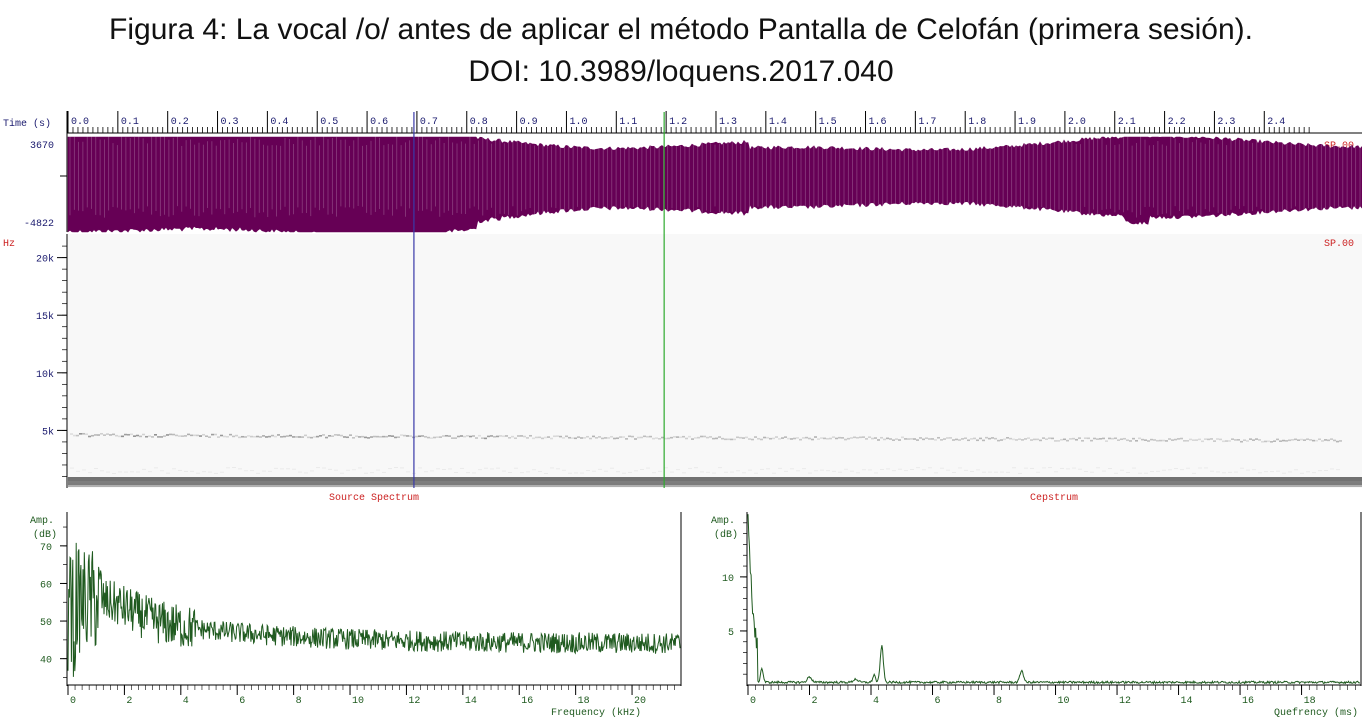  I want to click on time-tick-label: 2.0, so click(1077, 122).